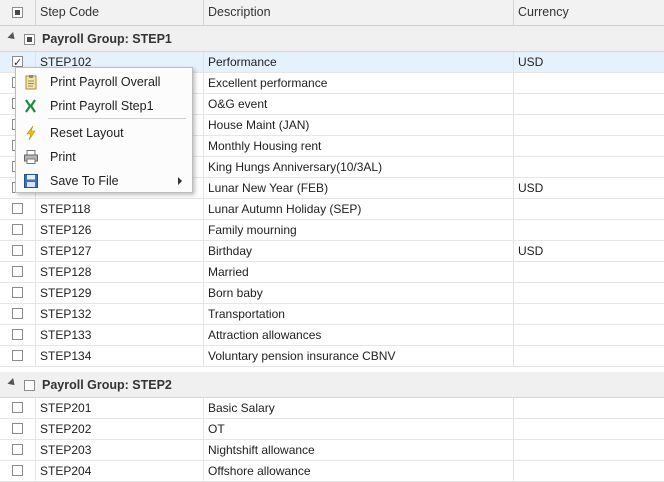 The height and width of the screenshot is (482, 664). I want to click on description-cell: Married, so click(359, 272).